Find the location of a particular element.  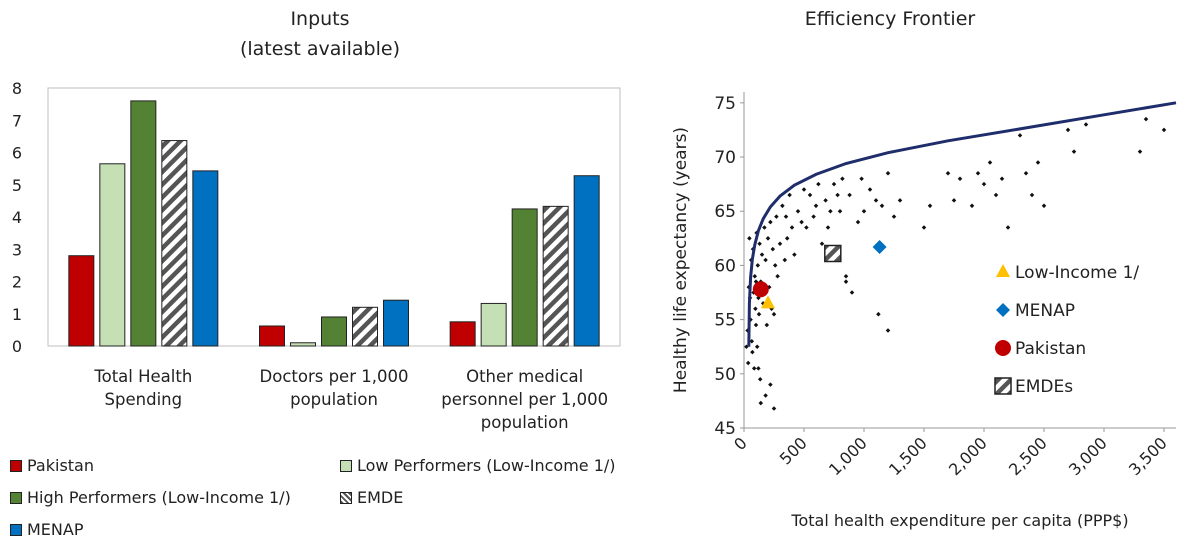

scatter-chart-title-text: Efficiency Frontier is located at coordinates (890, 19).